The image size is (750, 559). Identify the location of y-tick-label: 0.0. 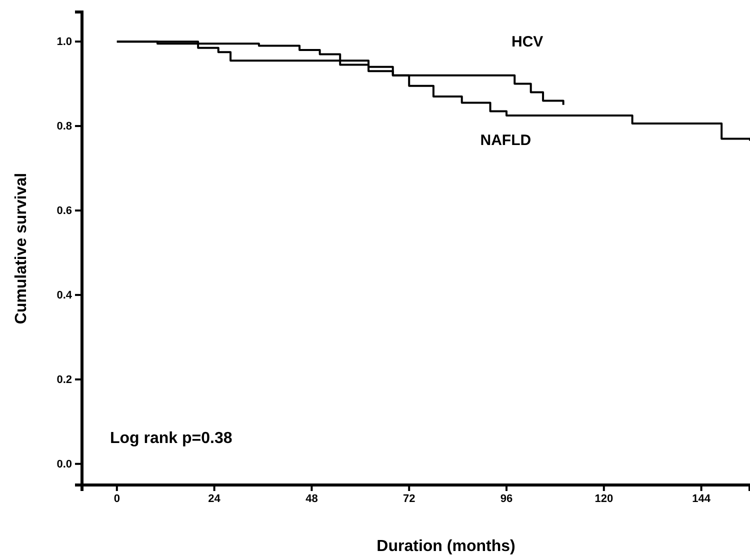
(64, 464).